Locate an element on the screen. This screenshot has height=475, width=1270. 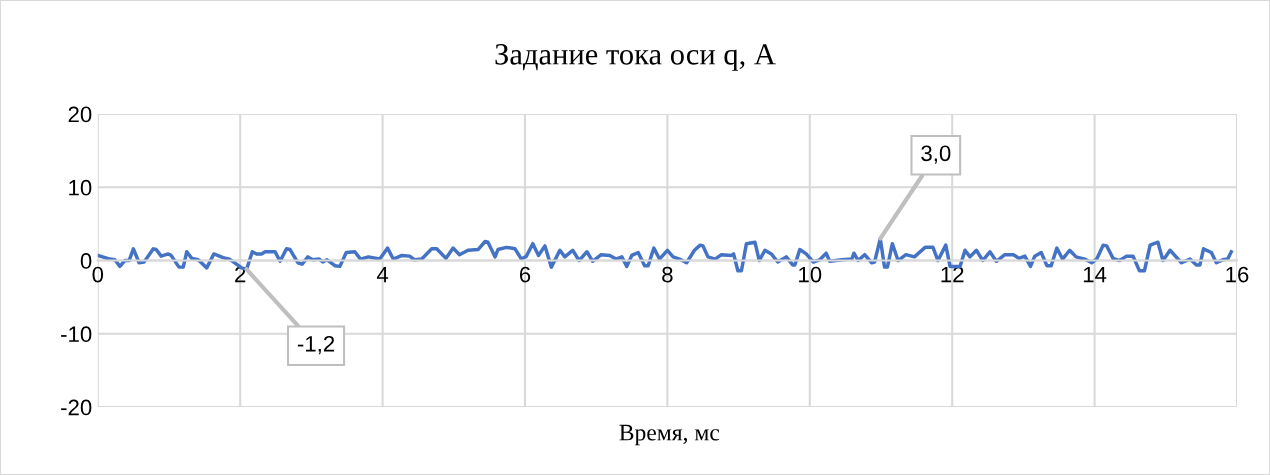
y-tick-label: 10 is located at coordinates (80, 187).